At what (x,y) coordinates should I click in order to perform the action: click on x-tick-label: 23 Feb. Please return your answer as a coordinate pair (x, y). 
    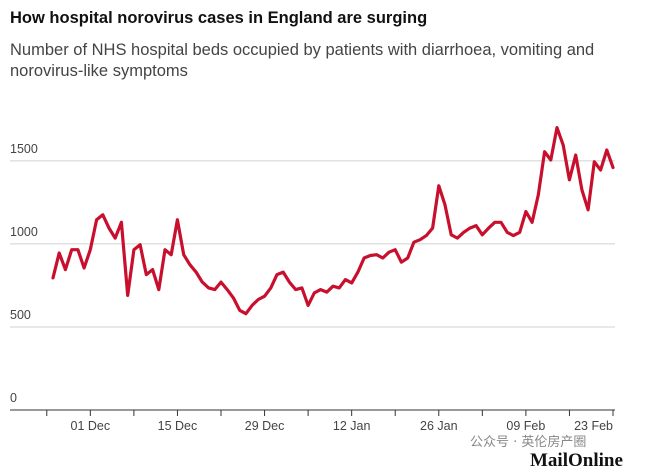
    Looking at the image, I should click on (593, 426).